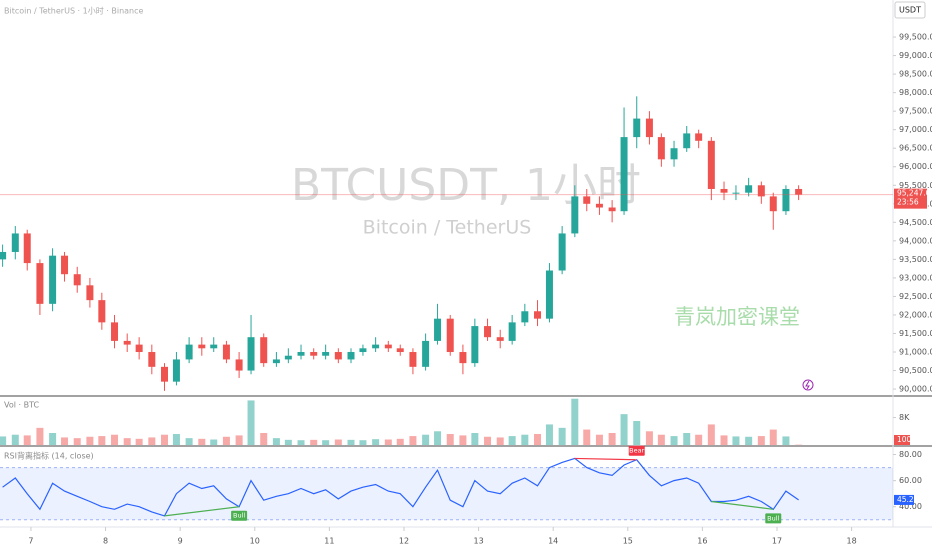 The height and width of the screenshot is (550, 932). I want to click on event-icon, so click(808, 385).